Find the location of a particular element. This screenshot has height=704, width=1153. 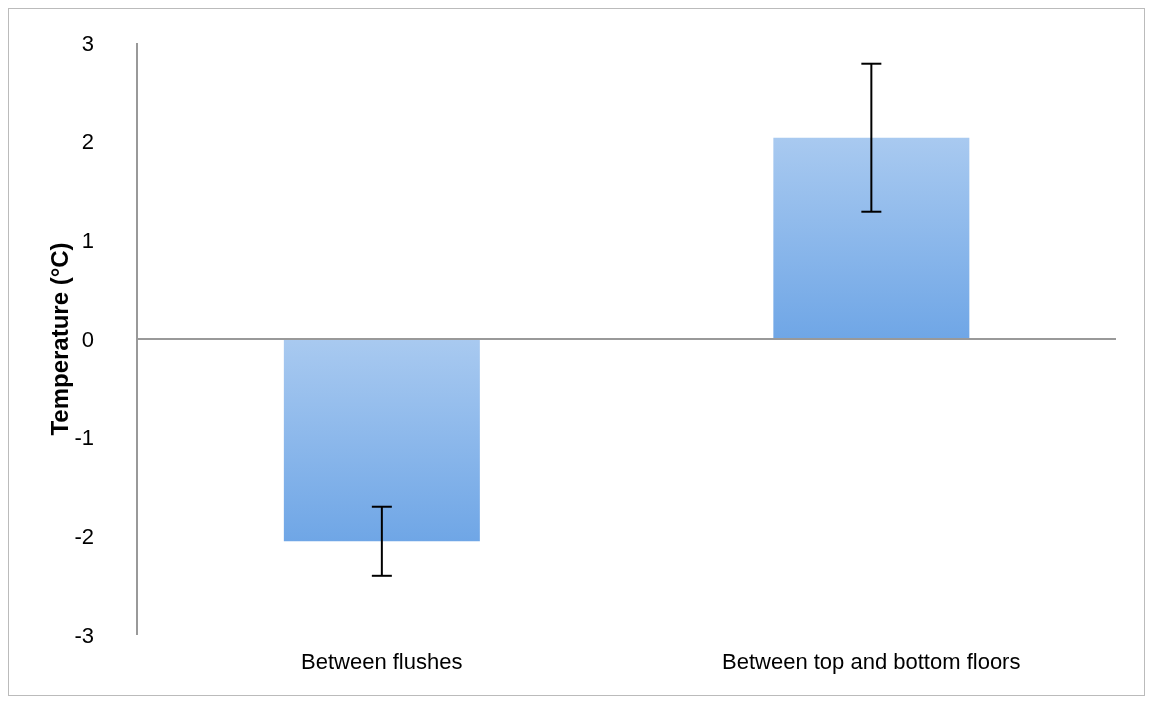

y-tick-label: 2 is located at coordinates (87, 142).